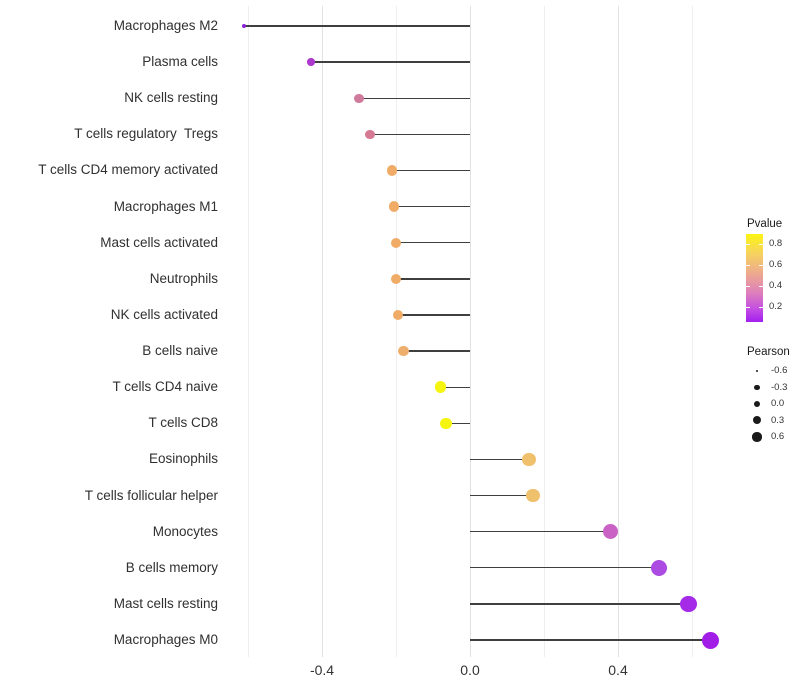 This screenshot has height=700, width=800. I want to click on pvalue-gradient-bar, so click(754, 278).